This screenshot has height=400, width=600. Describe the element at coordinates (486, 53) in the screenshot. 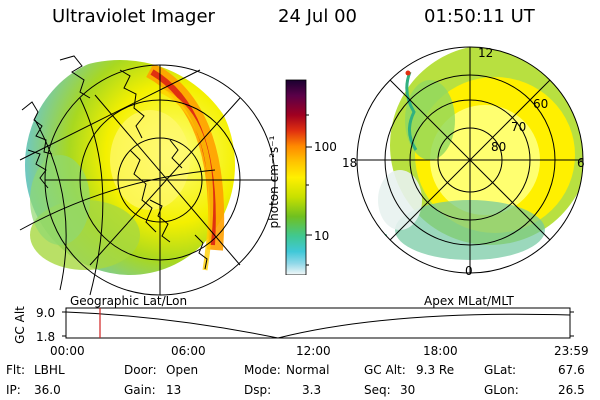

I see `mlt-label-12: 12` at that location.